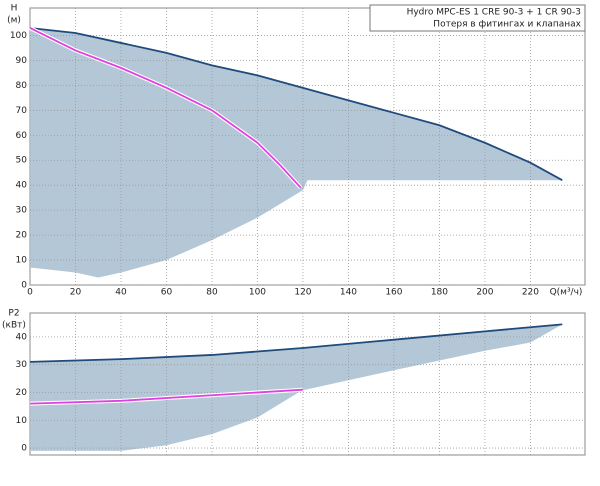 The height and width of the screenshot is (486, 600). What do you see at coordinates (14, 21) in the screenshot?
I see `y-axis-unit: (м)` at bounding box center [14, 21].